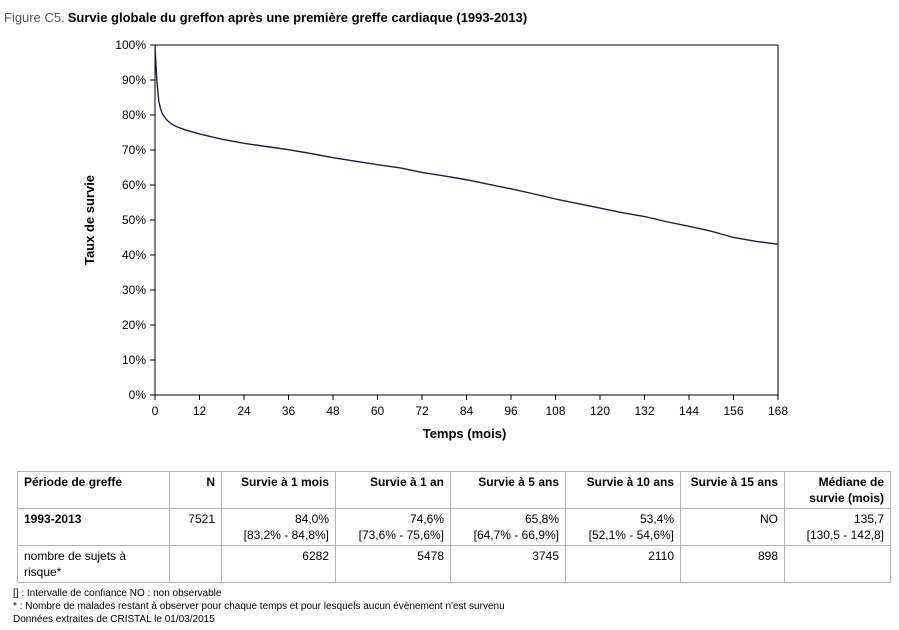 This screenshot has height=630, width=899. What do you see at coordinates (138, 395) in the screenshot?
I see `y-tick-label: 0%` at bounding box center [138, 395].